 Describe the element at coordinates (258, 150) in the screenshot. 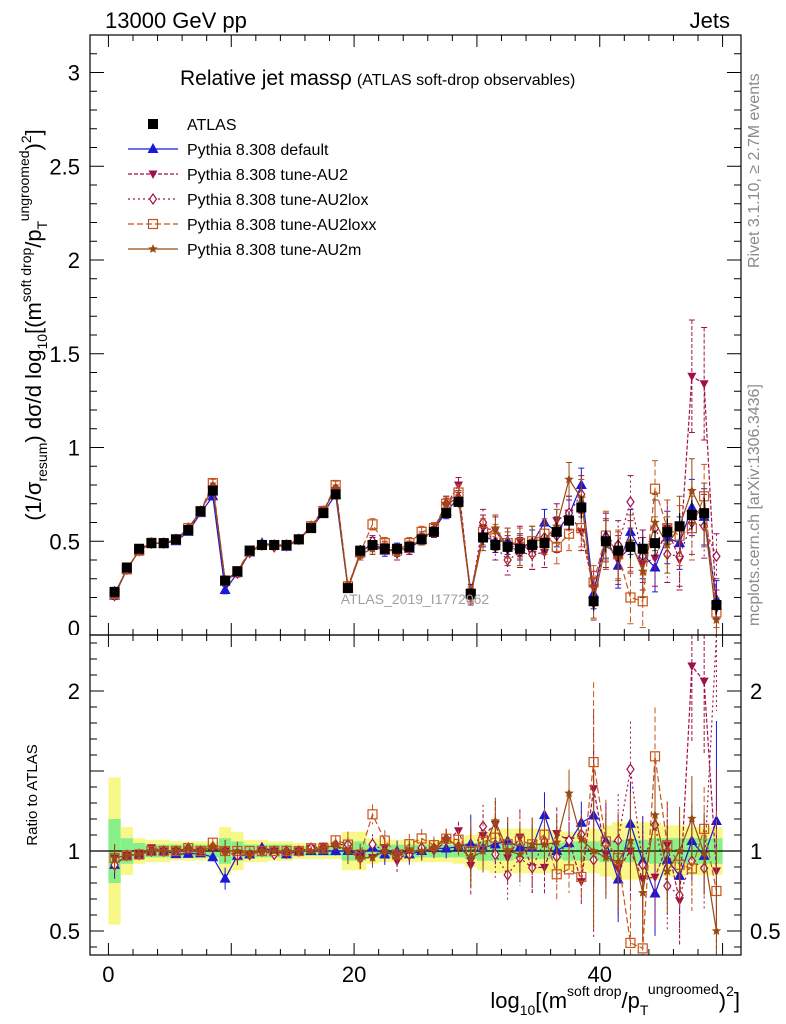

I see `legend-label: Pythia 8.308 default` at that location.